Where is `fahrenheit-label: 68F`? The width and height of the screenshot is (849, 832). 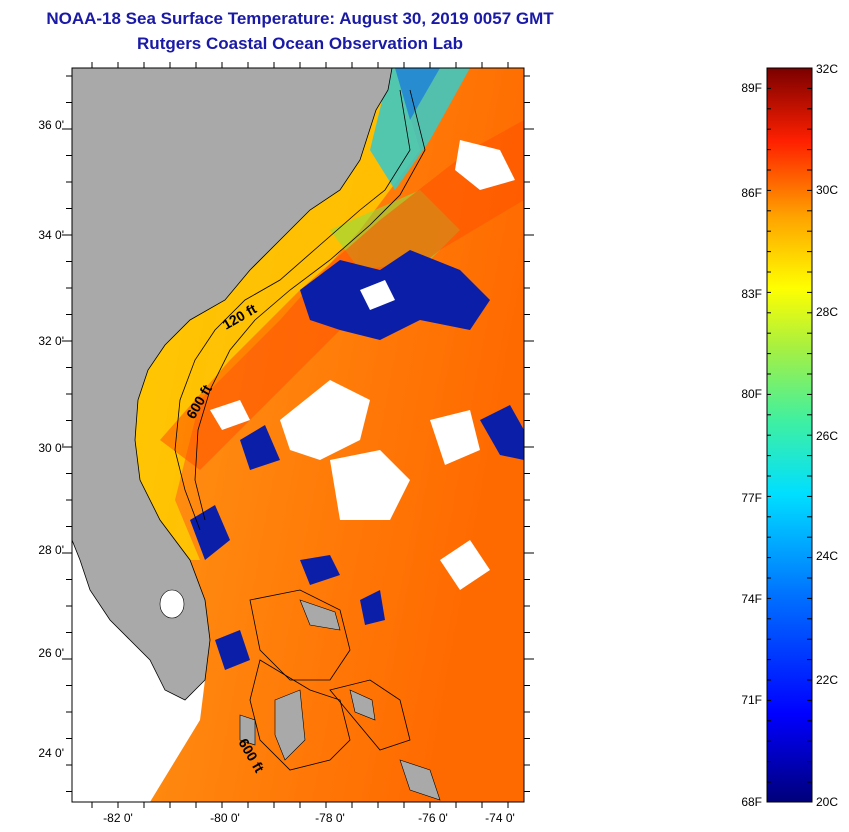 fahrenheit-label: 68F is located at coordinates (751, 802).